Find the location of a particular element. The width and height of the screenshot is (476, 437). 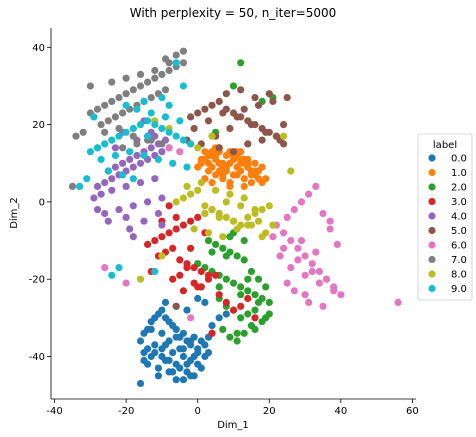

legend-label: 8.0 is located at coordinates (459, 275).